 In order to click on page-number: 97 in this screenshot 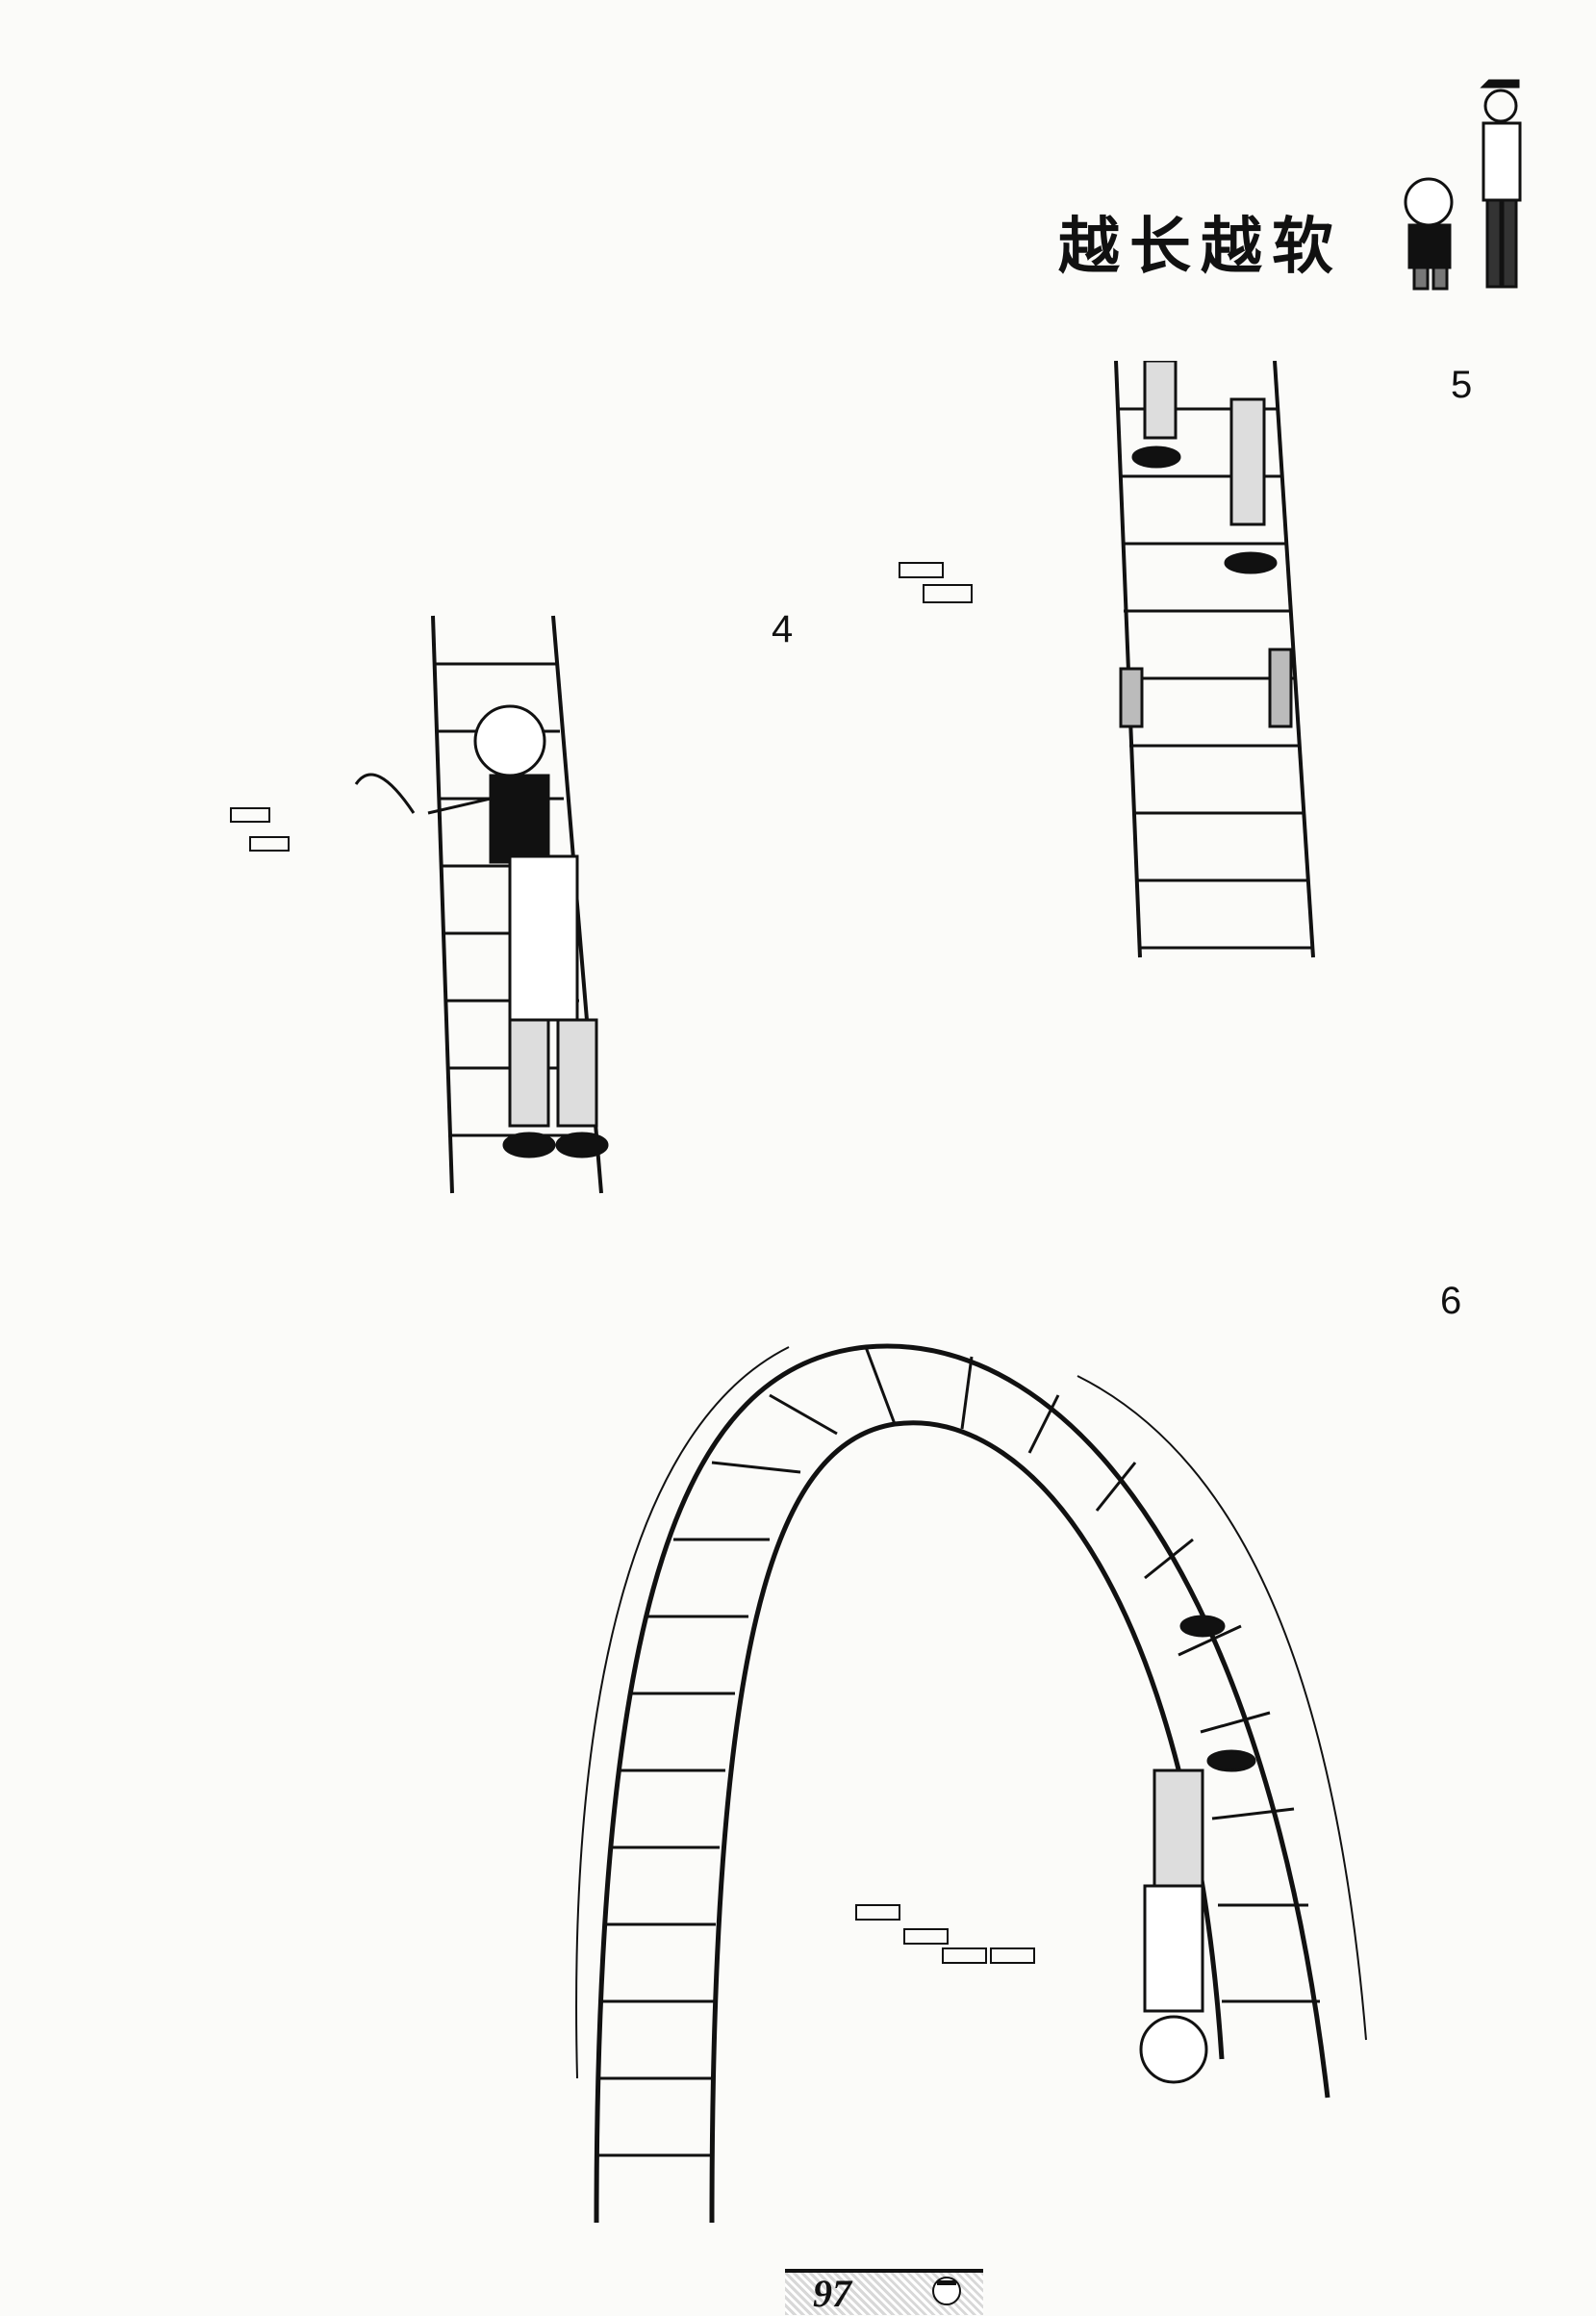, I will do `click(832, 2293)`.